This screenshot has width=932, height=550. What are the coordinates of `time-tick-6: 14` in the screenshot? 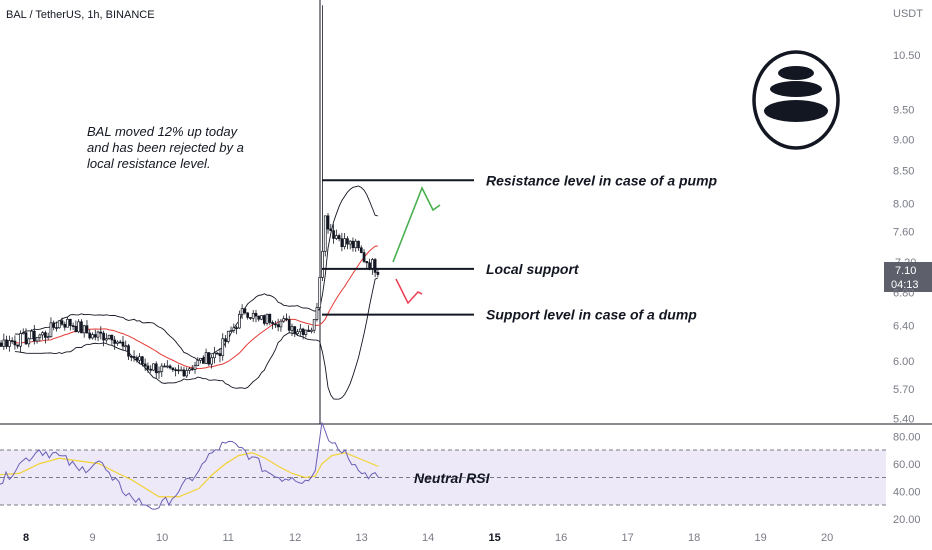 It's located at (428, 538).